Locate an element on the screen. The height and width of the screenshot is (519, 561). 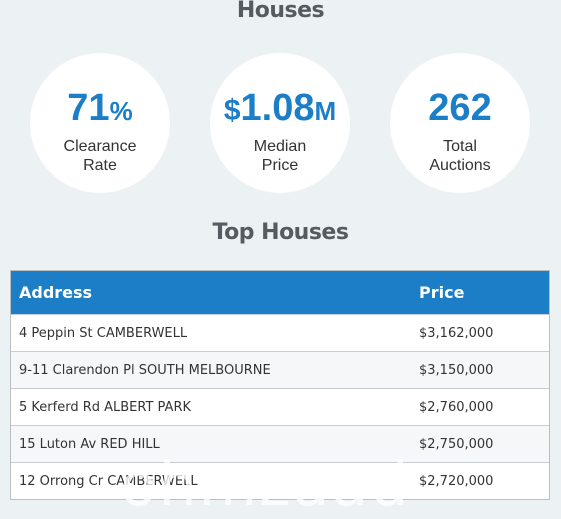
table-row: 15 Luton Av RED HILL $2,750,000 is located at coordinates (280, 443).